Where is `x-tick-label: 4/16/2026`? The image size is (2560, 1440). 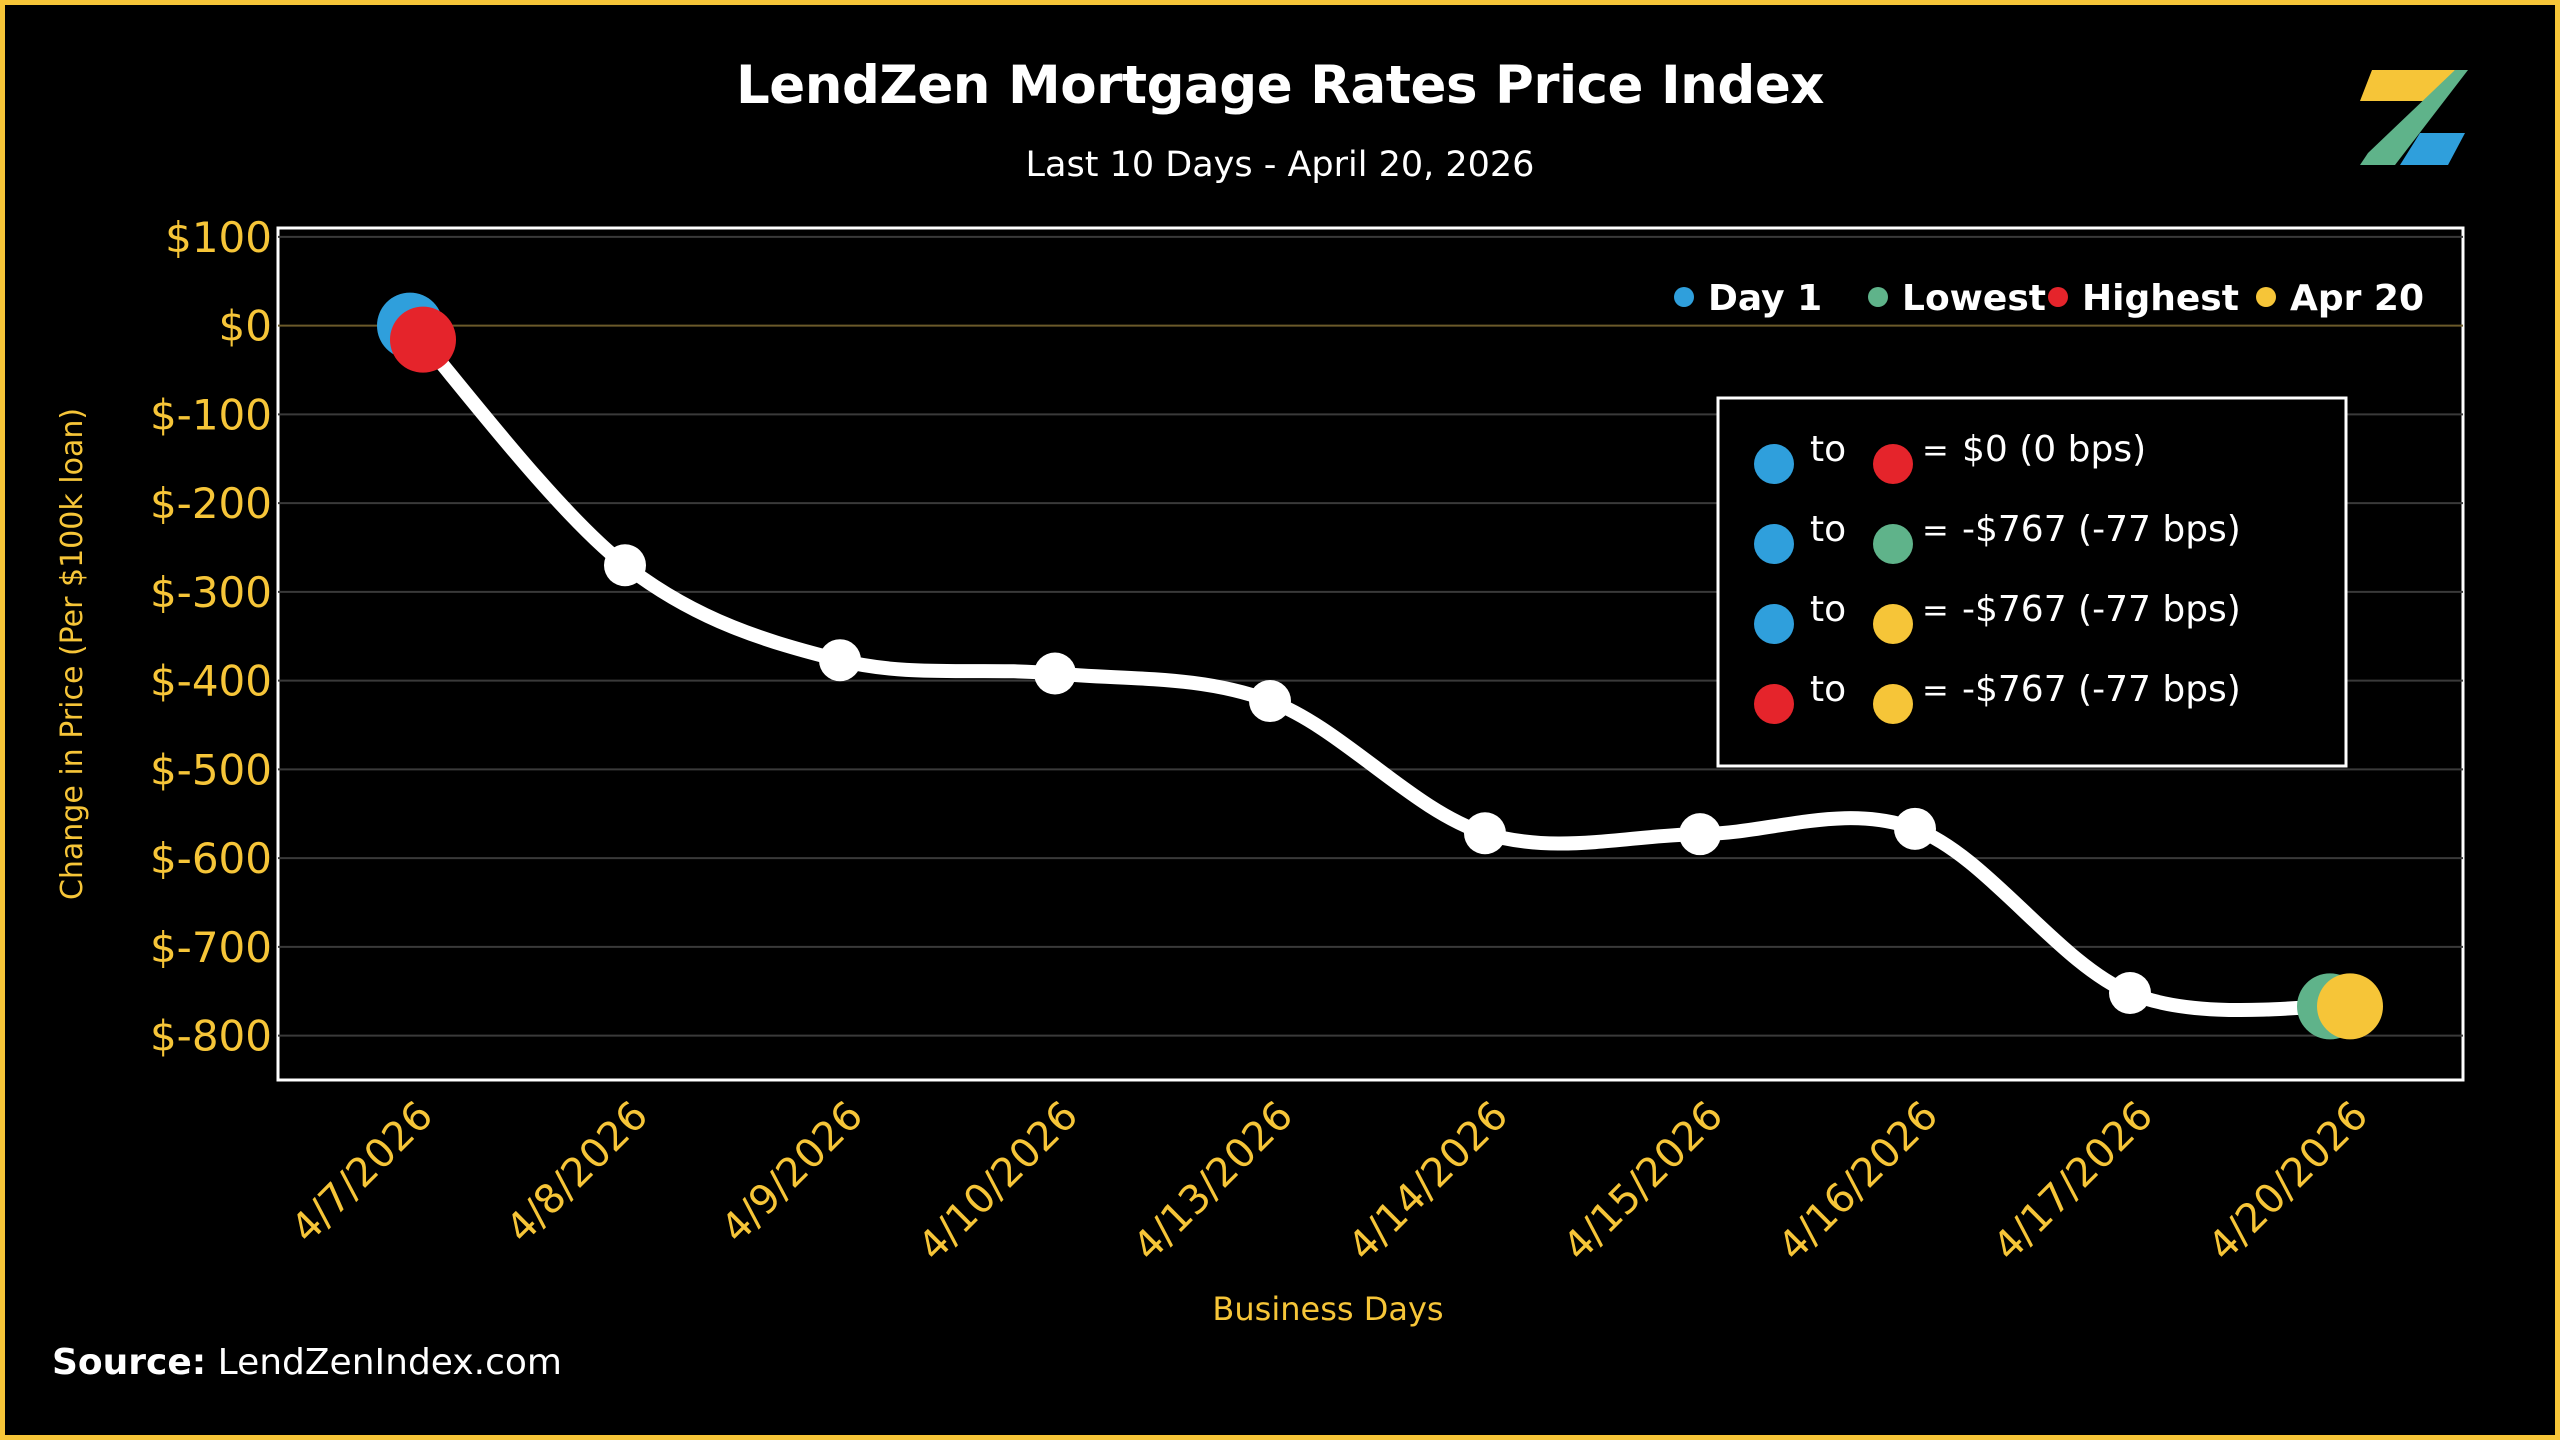
x-tick-label: 4/16/2026 is located at coordinates (1859, 1182).